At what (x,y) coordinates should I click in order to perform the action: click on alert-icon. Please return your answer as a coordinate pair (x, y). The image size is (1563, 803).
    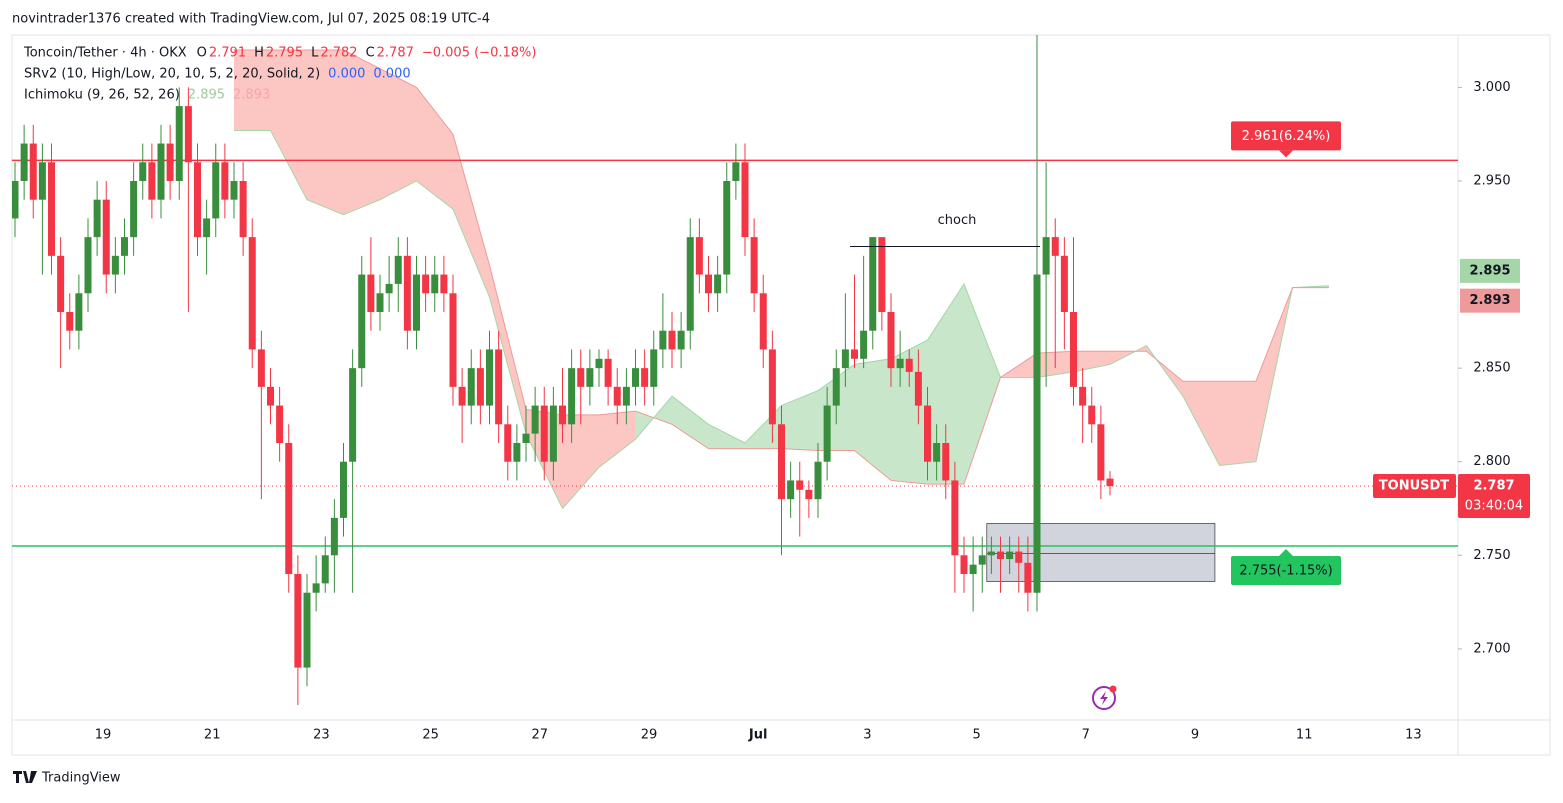
    Looking at the image, I should click on (1104, 697).